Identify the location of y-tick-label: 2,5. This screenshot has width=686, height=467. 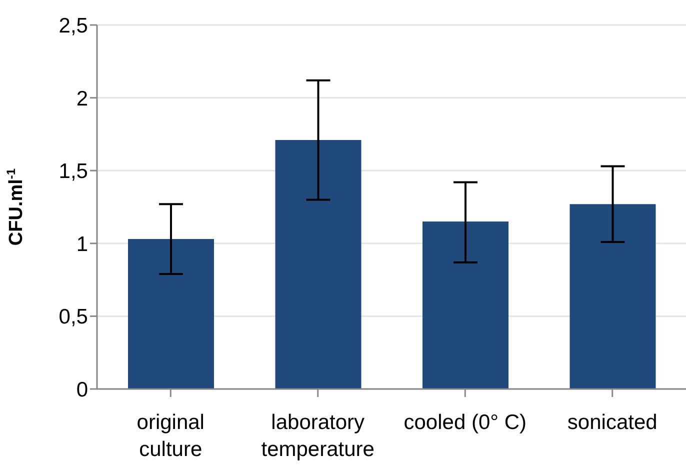
(73, 26).